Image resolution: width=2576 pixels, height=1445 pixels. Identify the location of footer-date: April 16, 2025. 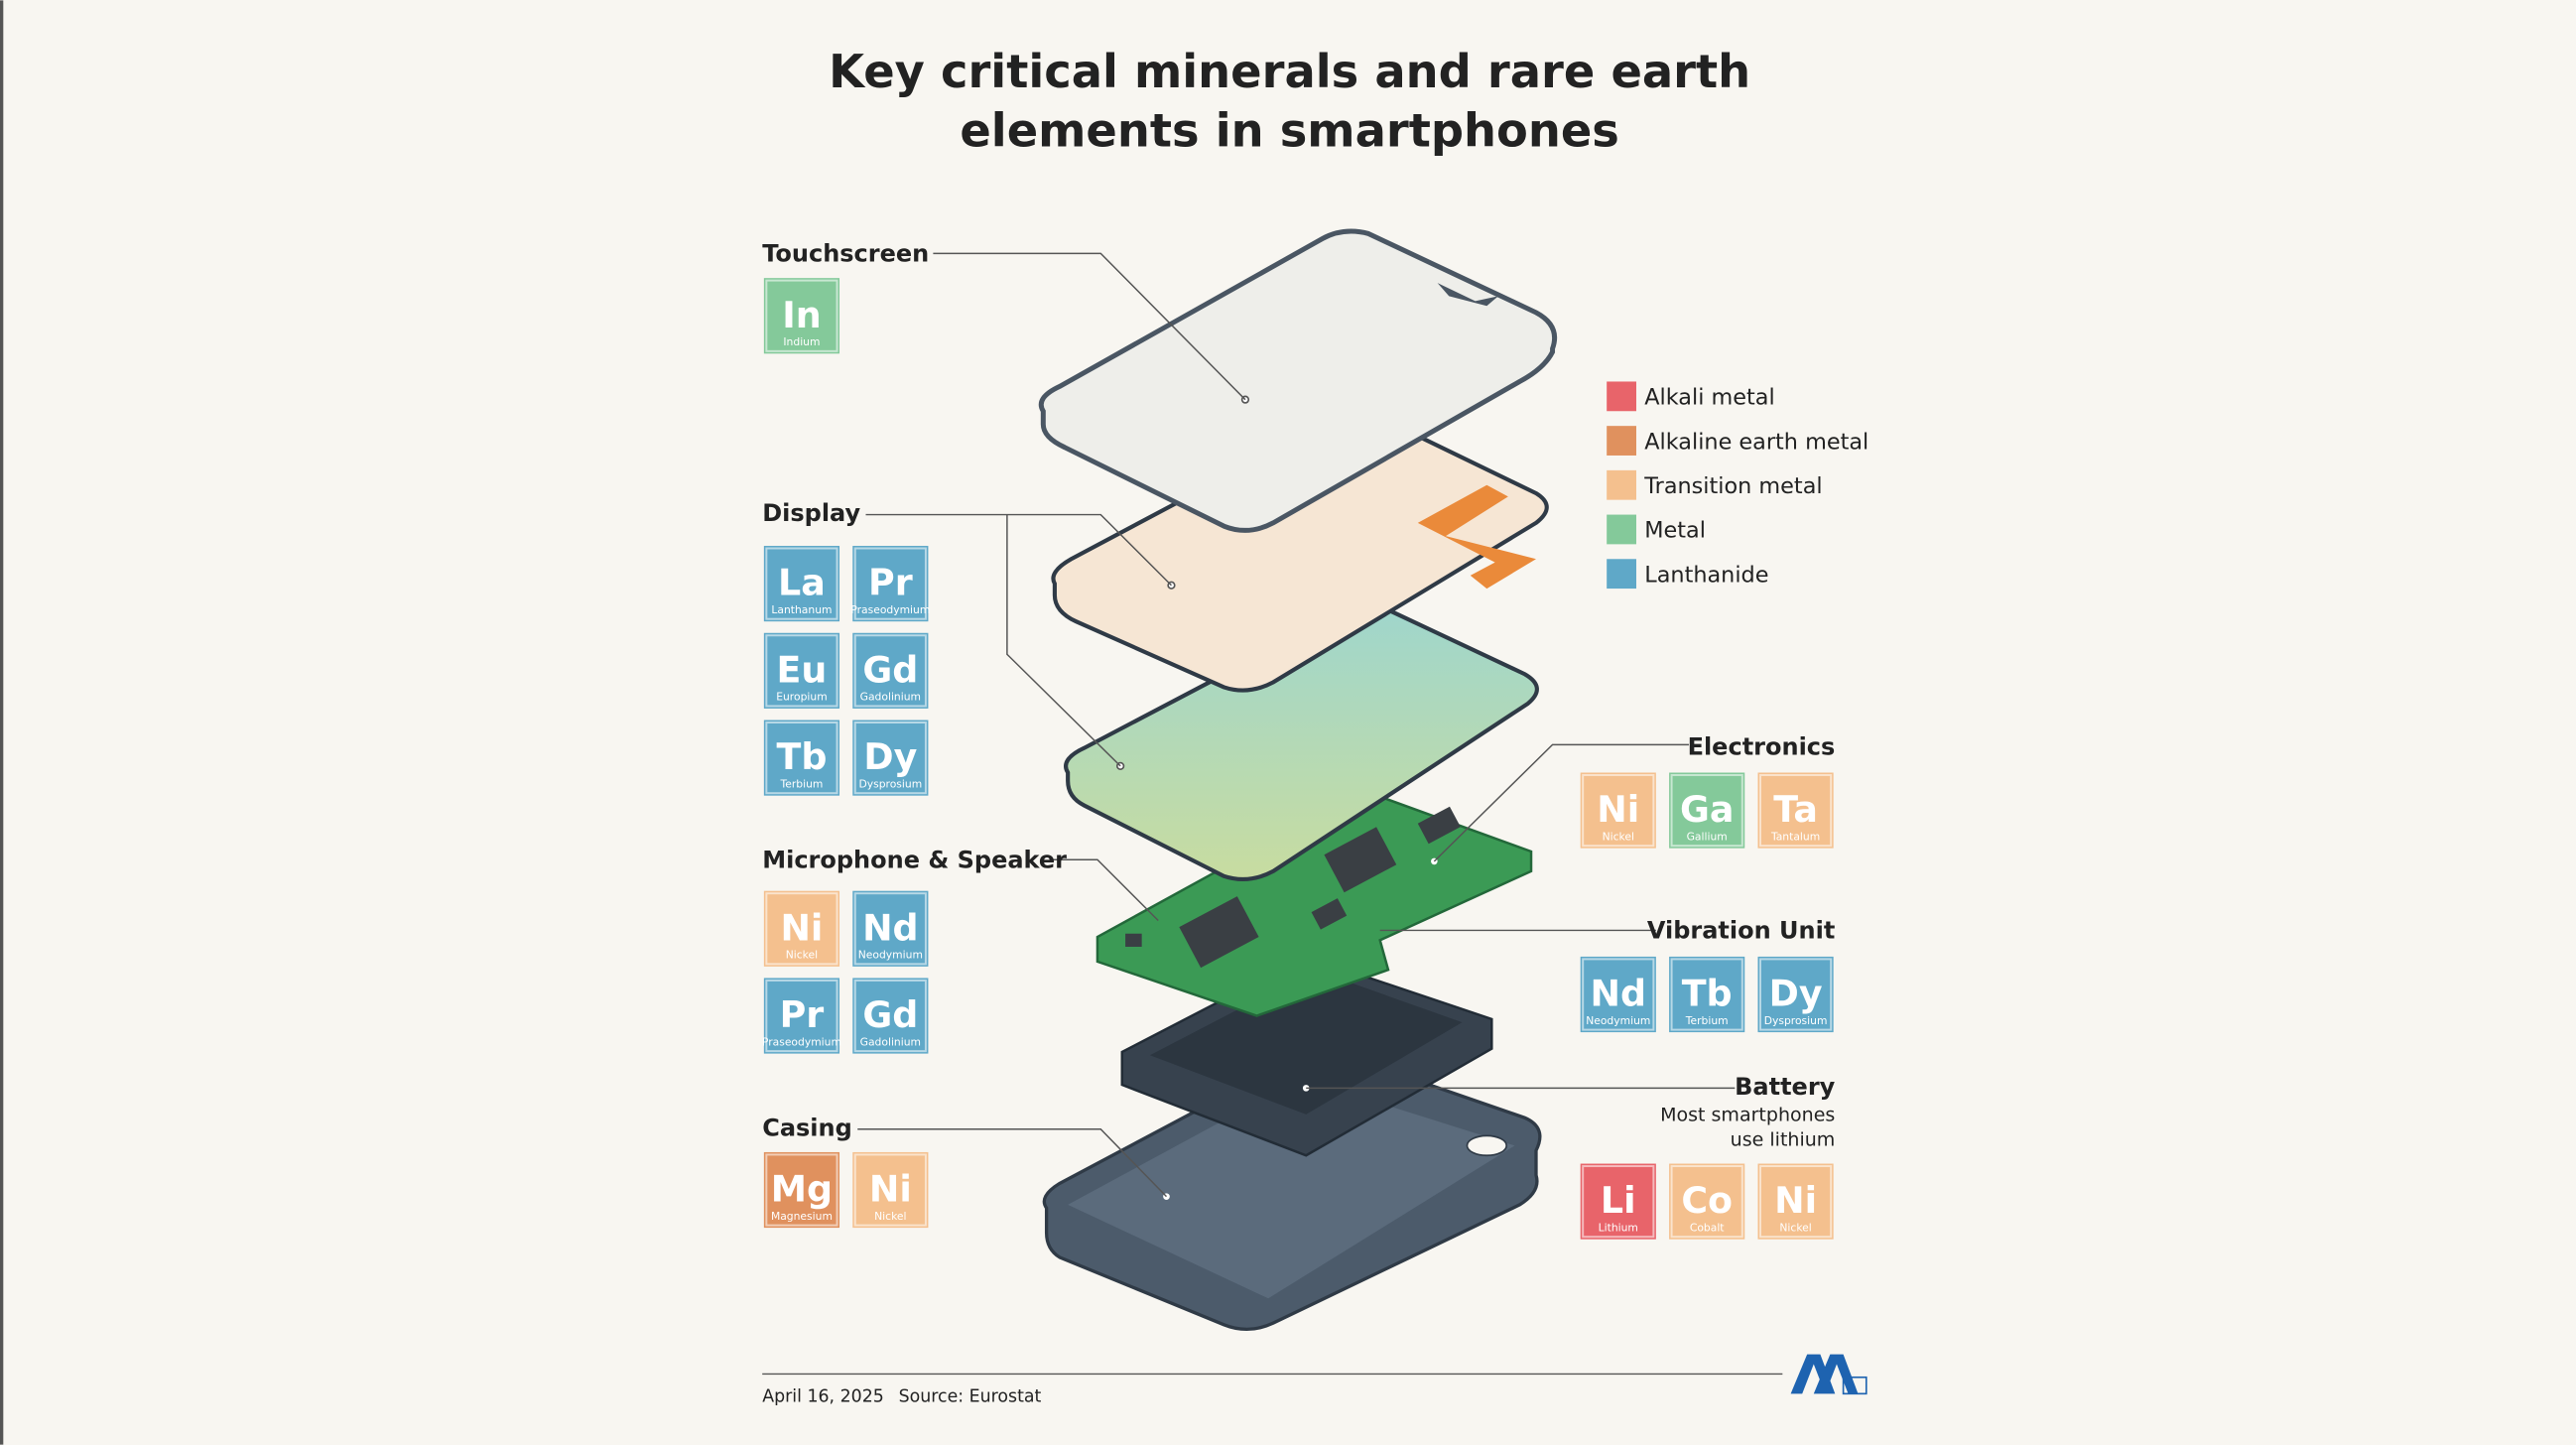
(823, 1397).